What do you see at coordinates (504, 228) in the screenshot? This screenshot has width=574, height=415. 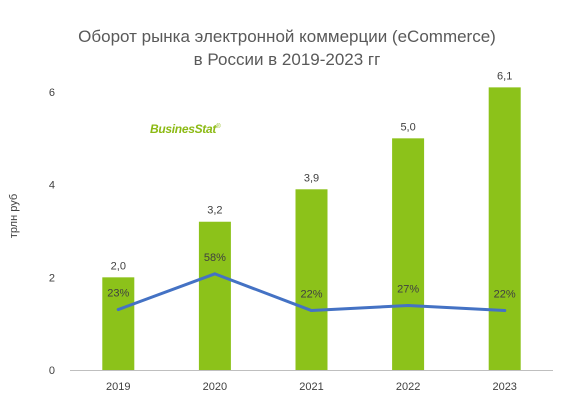 I see `bar-2023` at bounding box center [504, 228].